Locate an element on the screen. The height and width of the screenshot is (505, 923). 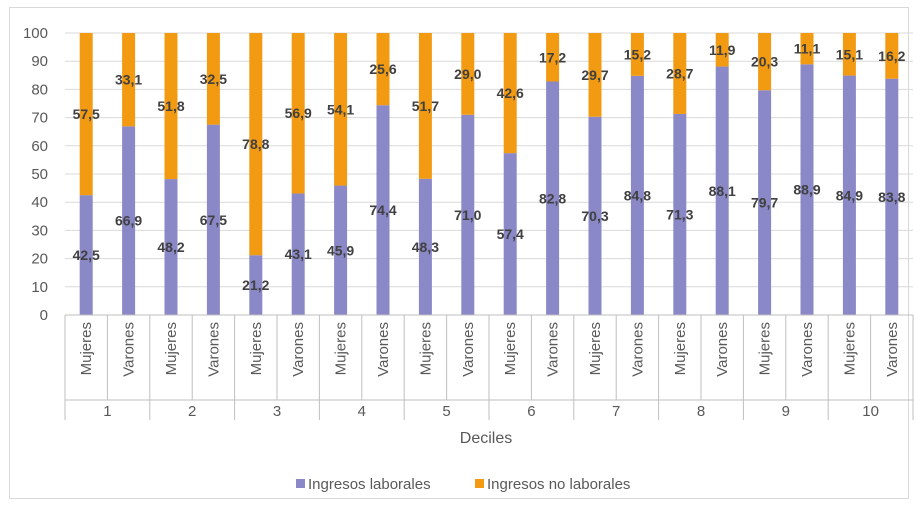
x-group-label: 8 is located at coordinates (701, 411).